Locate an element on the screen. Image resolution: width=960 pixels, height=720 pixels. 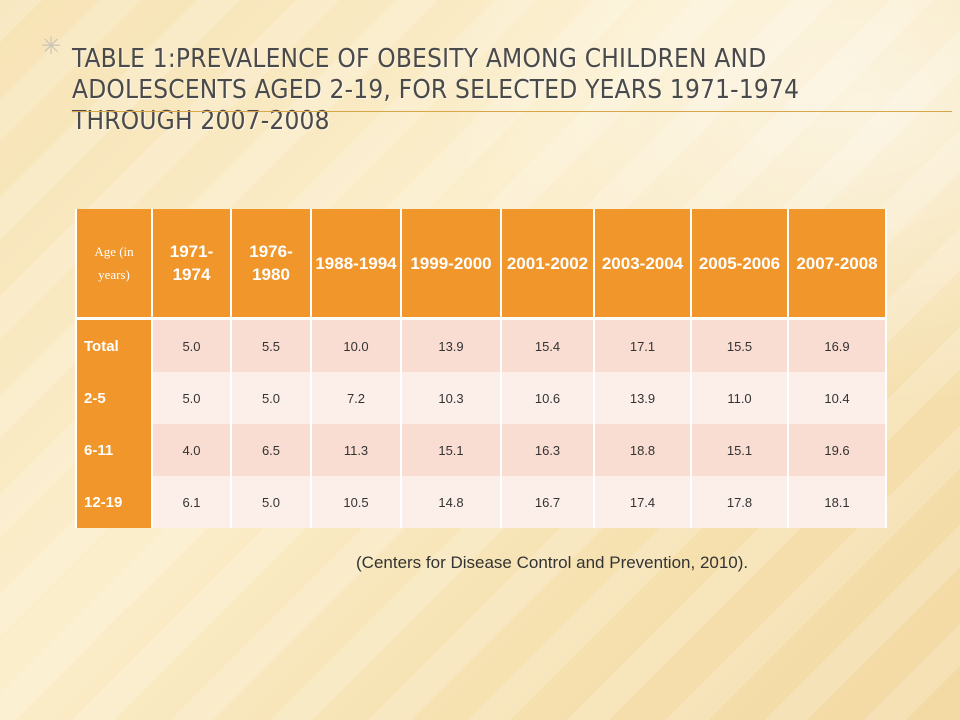
table-cell: 10.0 is located at coordinates (356, 345).